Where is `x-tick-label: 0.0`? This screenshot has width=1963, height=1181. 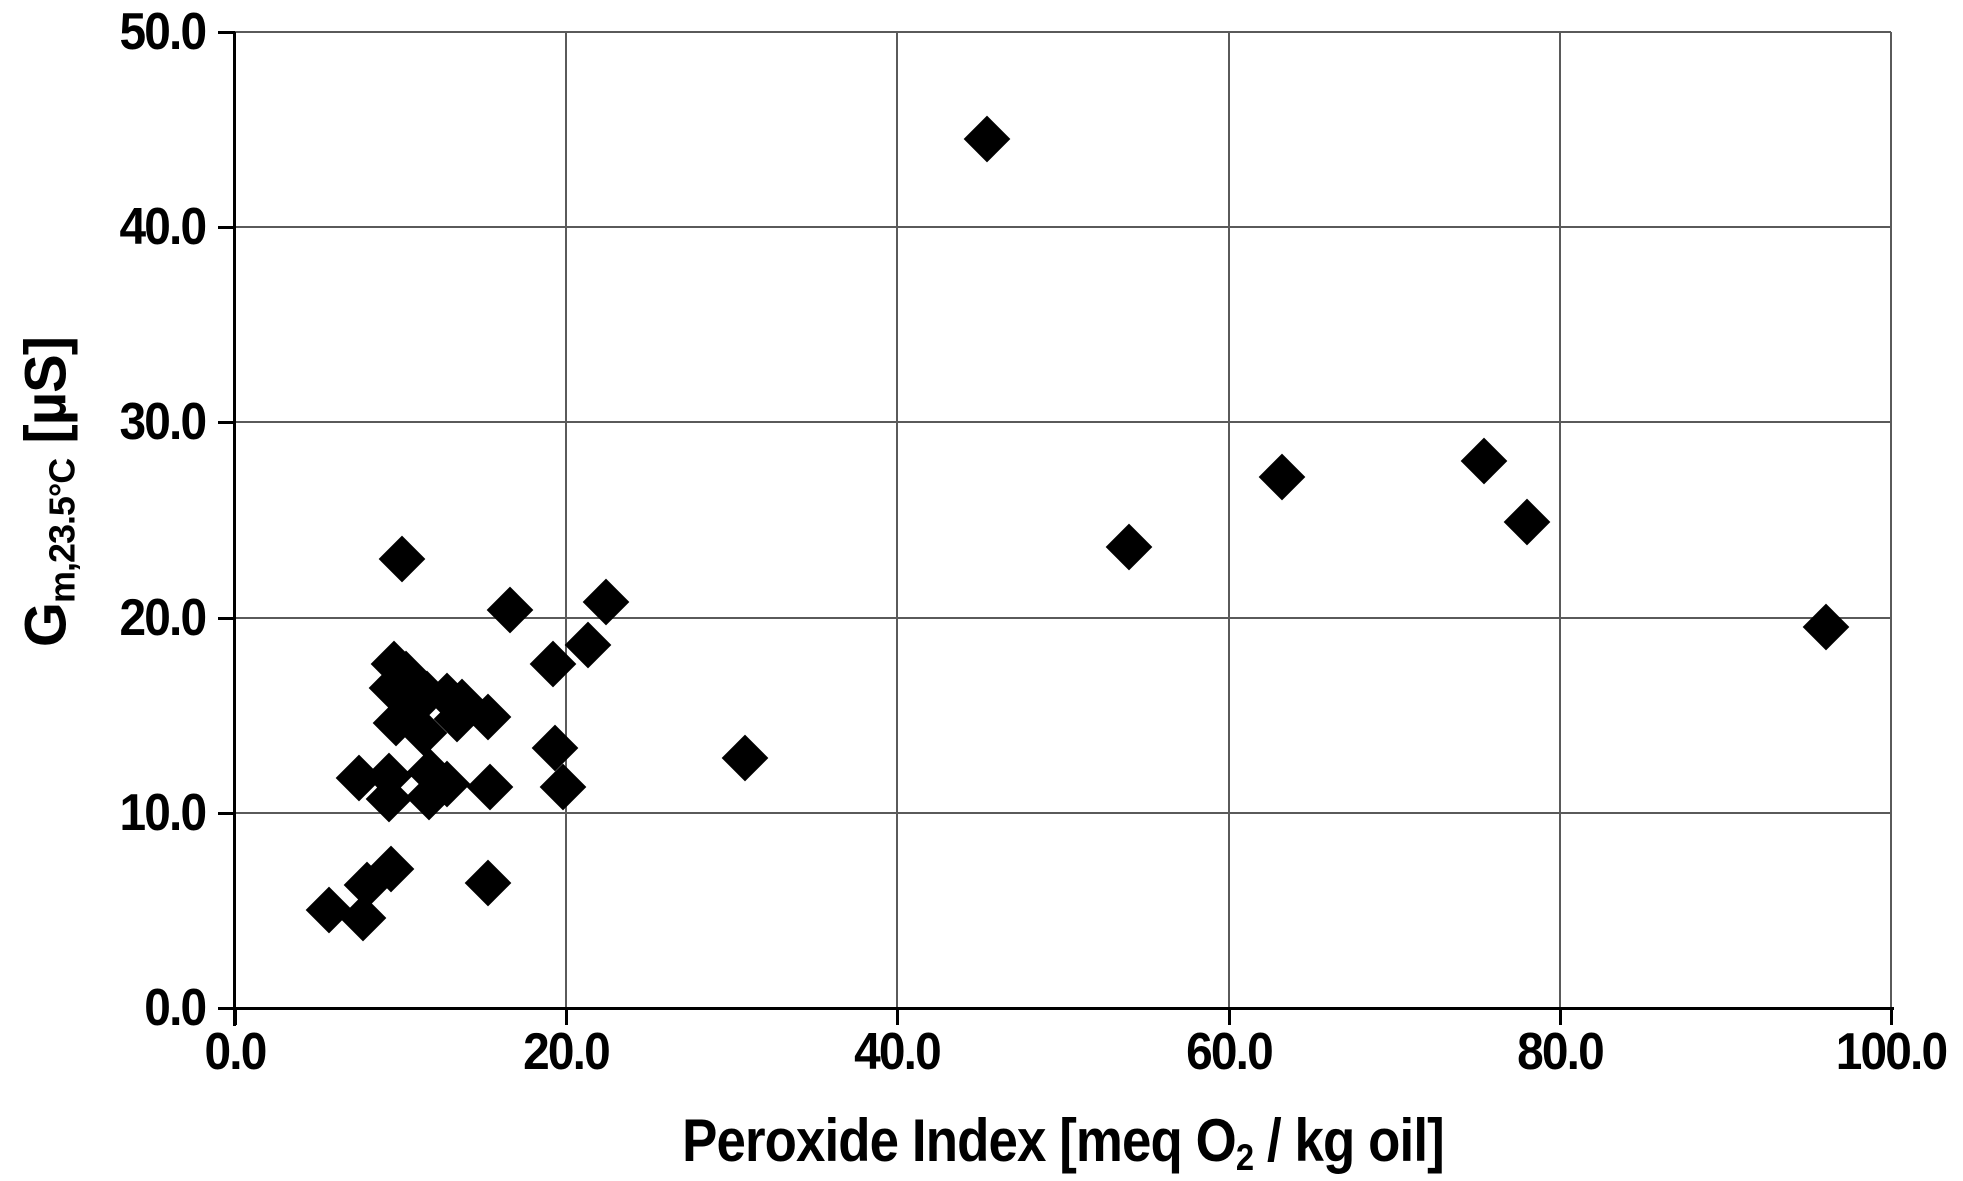
x-tick-label: 0.0 is located at coordinates (236, 1052).